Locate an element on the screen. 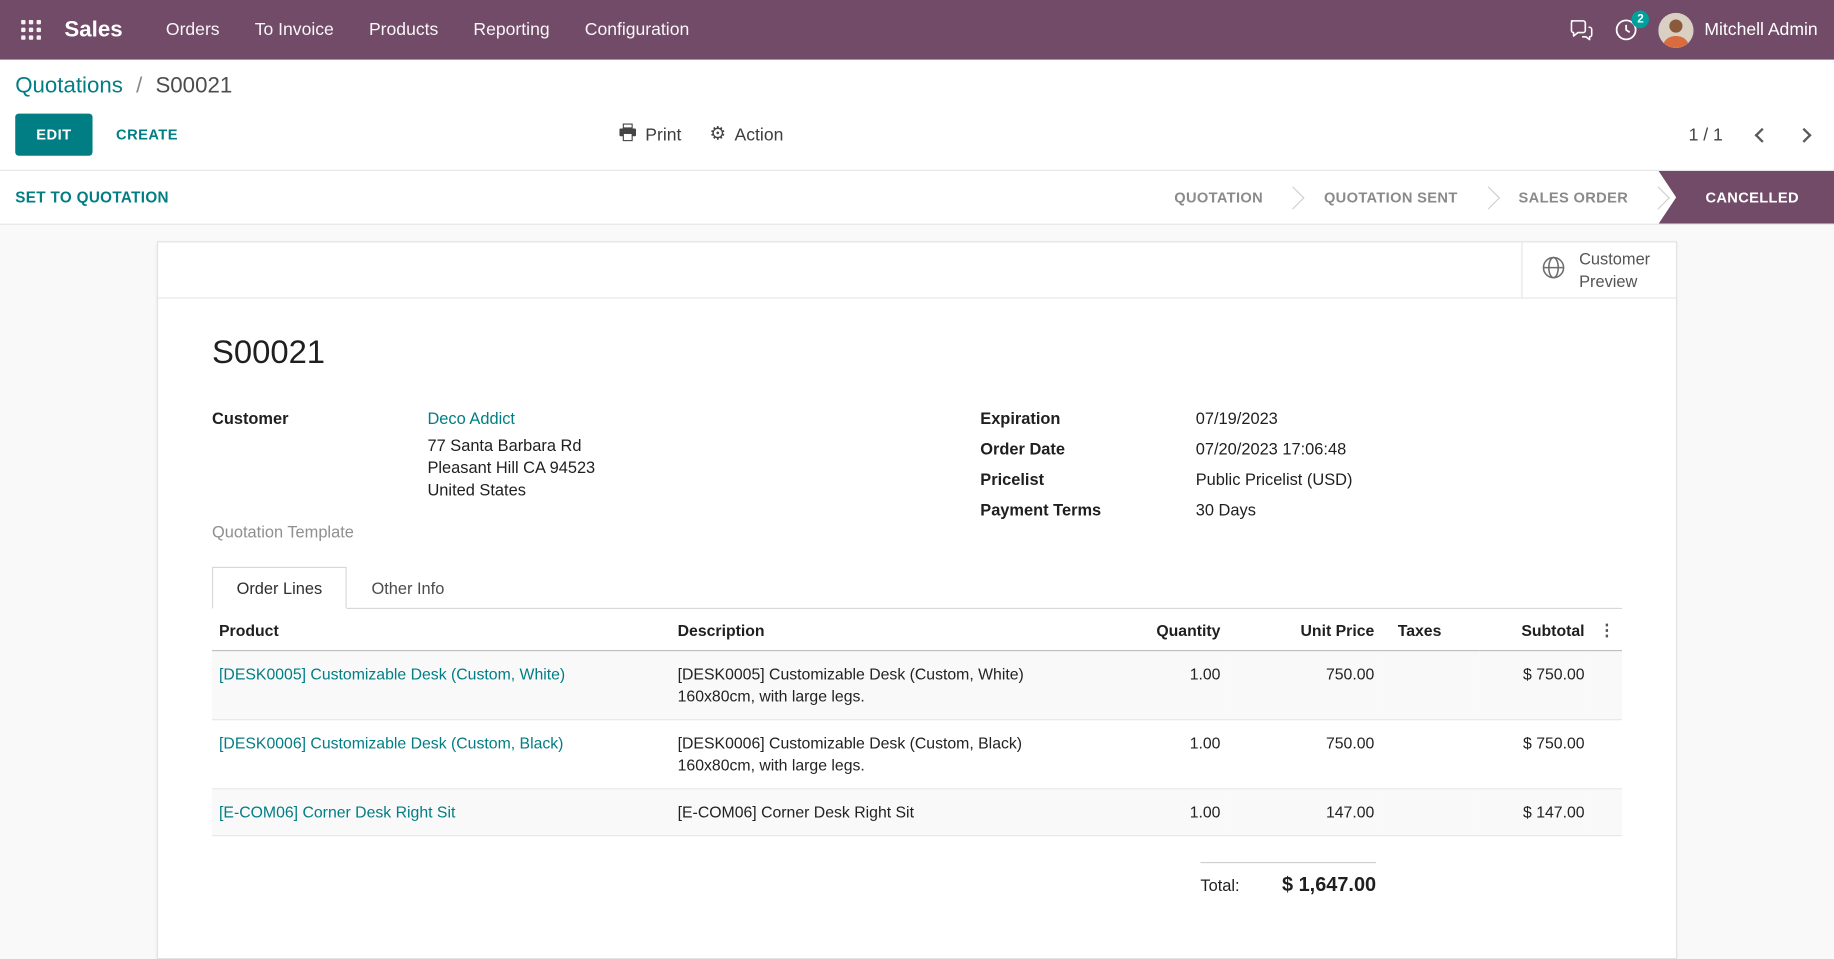 The width and height of the screenshot is (1834, 959). print-button: Print is located at coordinates (649, 134).